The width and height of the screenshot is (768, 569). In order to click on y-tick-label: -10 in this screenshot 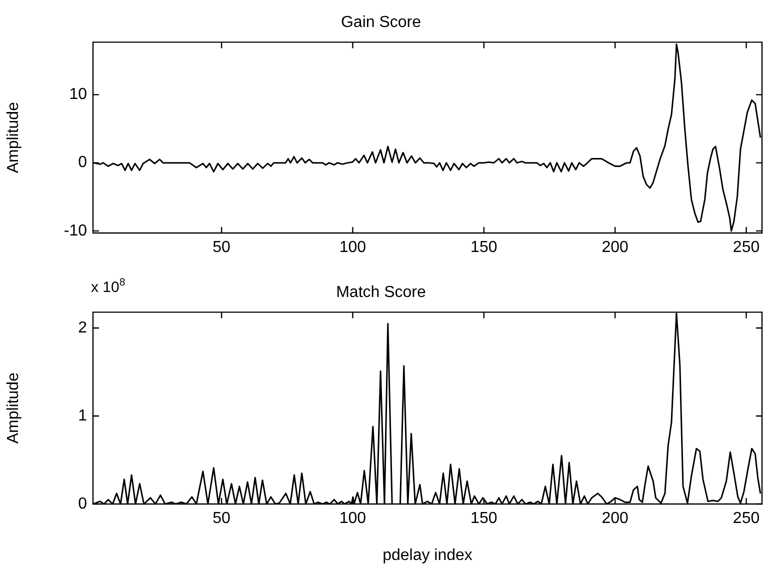, I will do `click(76, 231)`.